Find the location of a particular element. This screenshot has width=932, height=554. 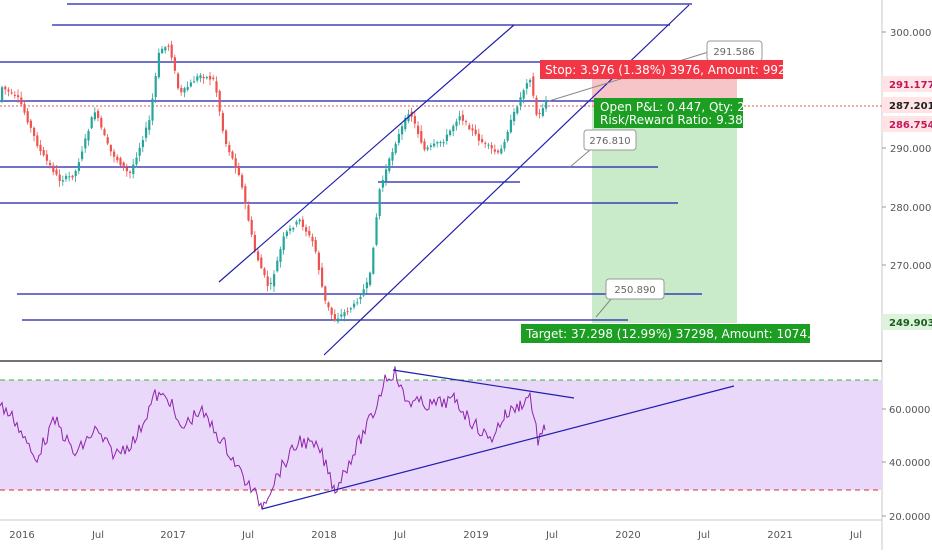

rsi-trendlines is located at coordinates (498, 439).